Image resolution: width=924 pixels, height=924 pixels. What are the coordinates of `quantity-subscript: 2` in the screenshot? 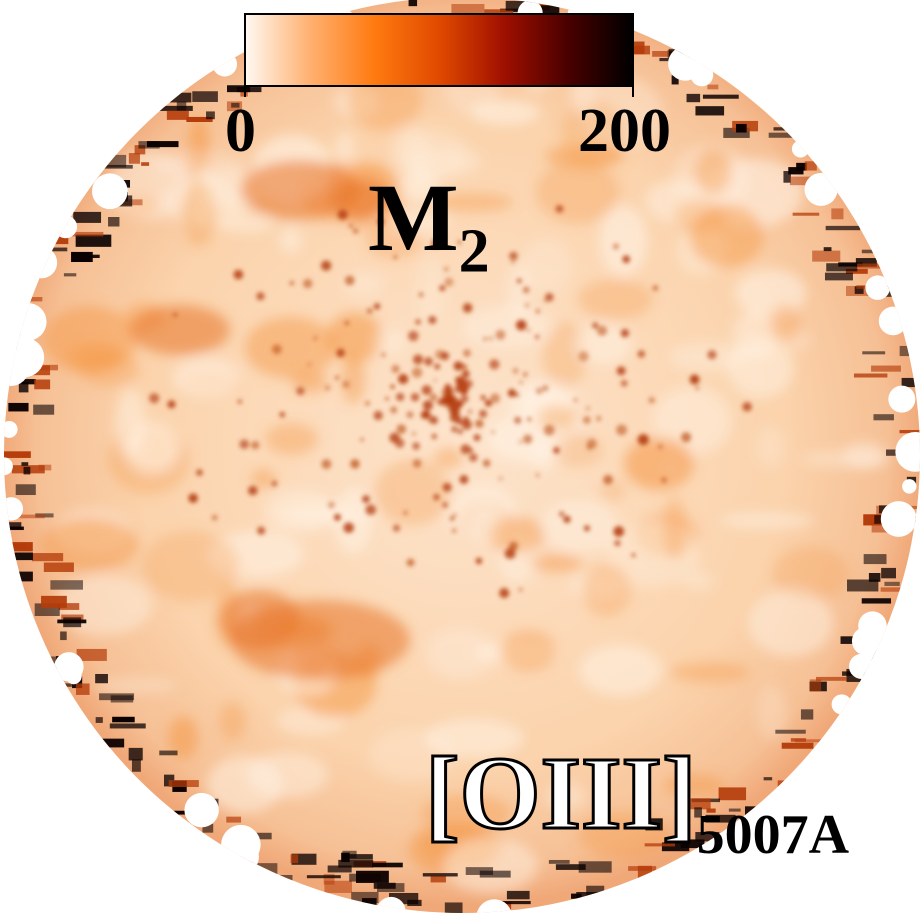 It's located at (474, 251).